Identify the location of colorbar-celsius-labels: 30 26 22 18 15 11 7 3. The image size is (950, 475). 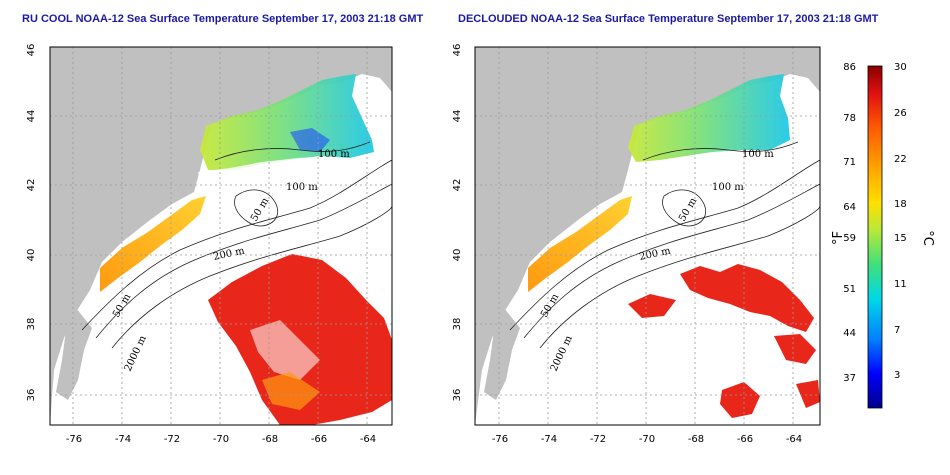
(900, 221).